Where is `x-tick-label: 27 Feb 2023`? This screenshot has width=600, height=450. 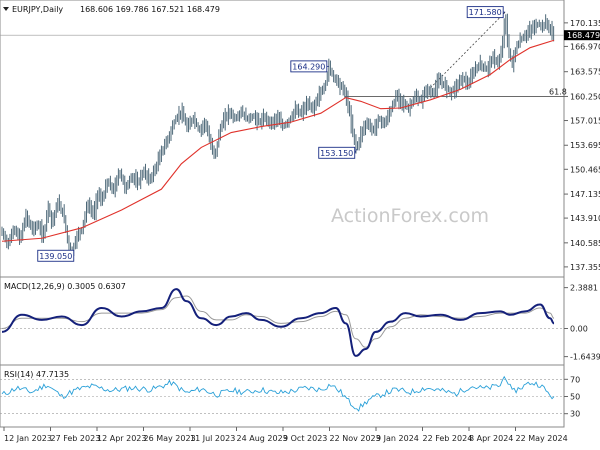 x-tick-label: 27 Feb 2023 is located at coordinates (76, 438).